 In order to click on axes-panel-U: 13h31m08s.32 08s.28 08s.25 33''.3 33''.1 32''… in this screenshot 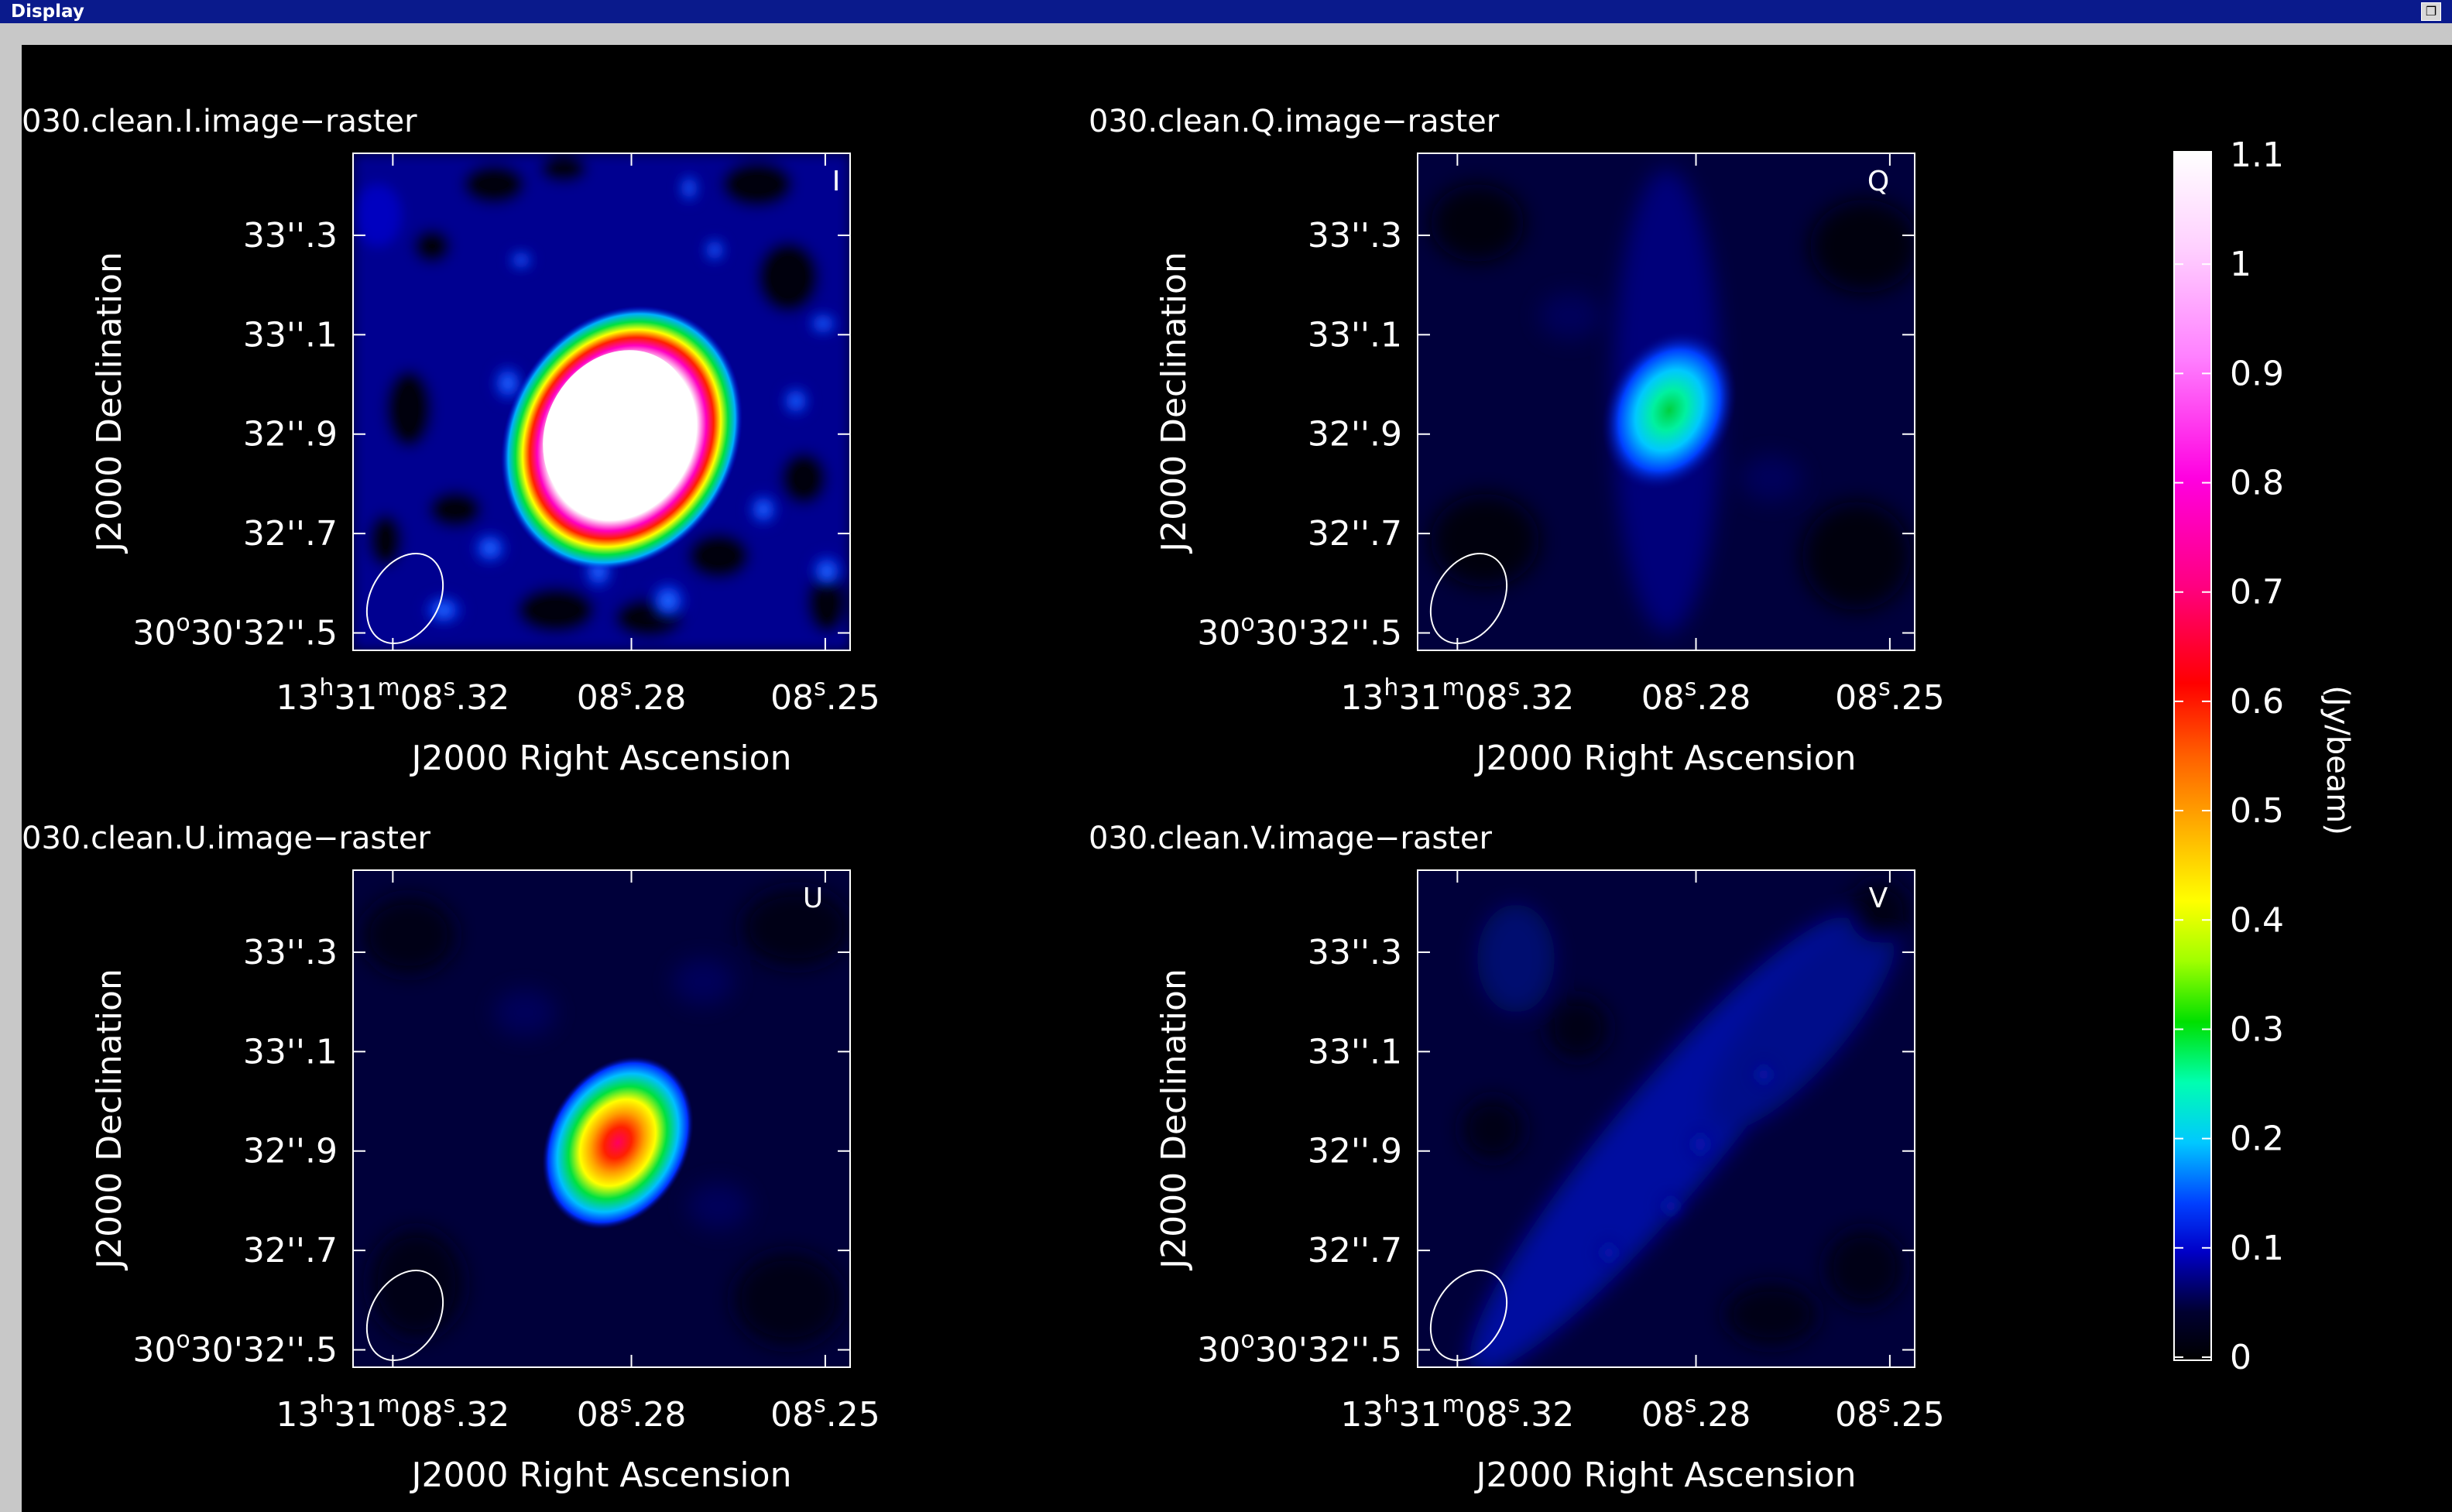, I will do `click(485, 1182)`.